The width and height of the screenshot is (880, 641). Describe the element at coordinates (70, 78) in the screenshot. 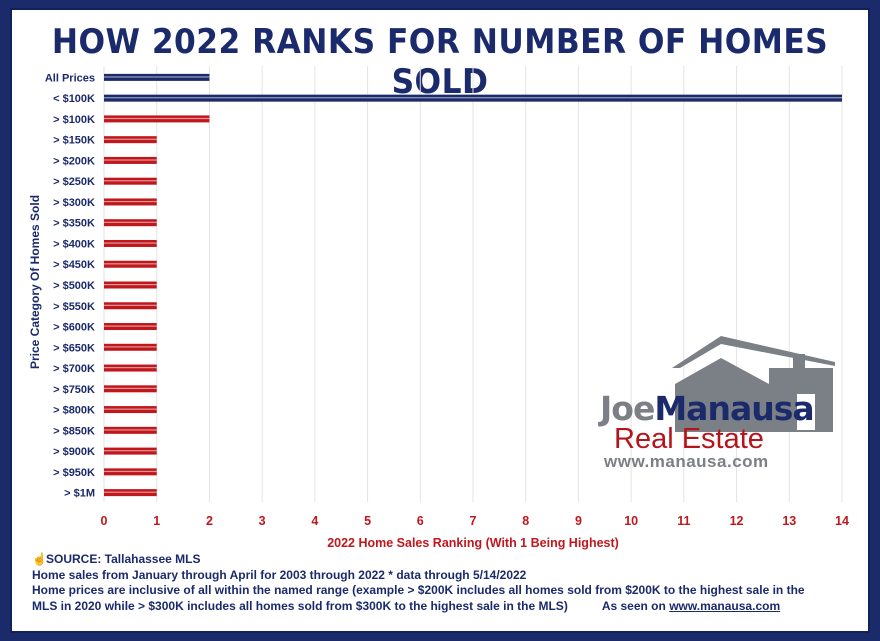

I see `y-tick-label: All Prices` at that location.